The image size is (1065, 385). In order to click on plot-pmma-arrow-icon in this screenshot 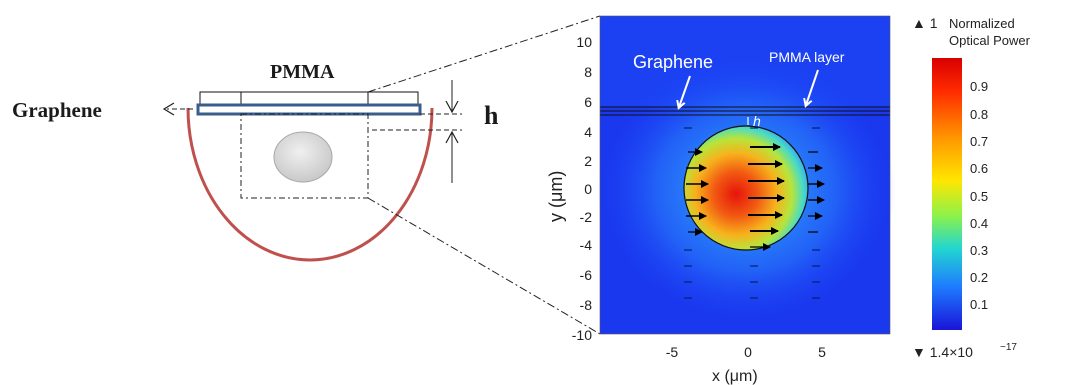, I will do `click(812, 87)`.